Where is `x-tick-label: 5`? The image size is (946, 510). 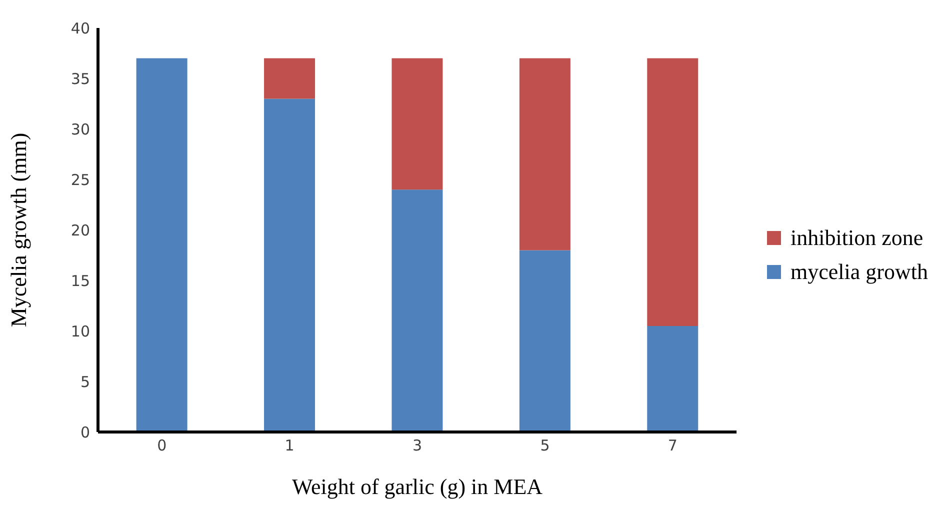
x-tick-label: 5 is located at coordinates (545, 445).